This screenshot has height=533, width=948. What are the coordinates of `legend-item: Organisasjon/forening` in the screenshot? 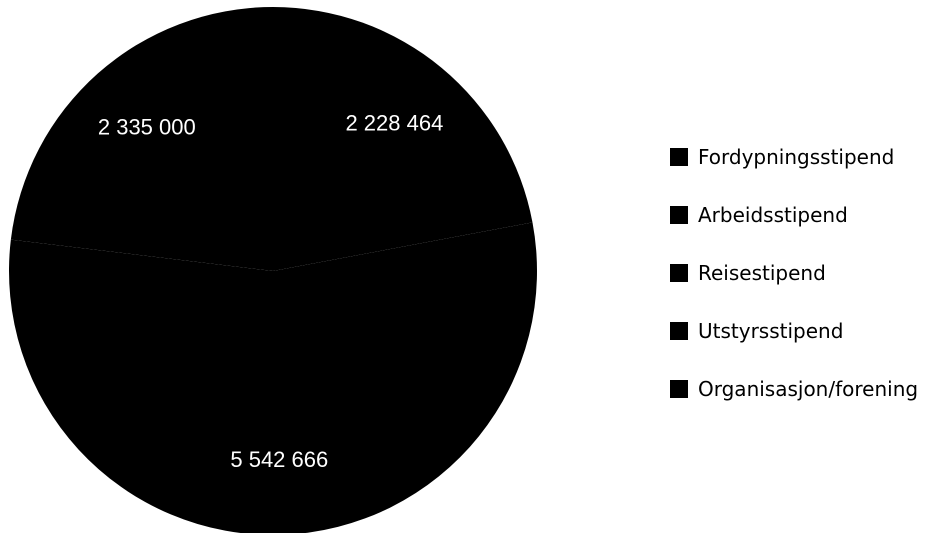 It's located at (794, 389).